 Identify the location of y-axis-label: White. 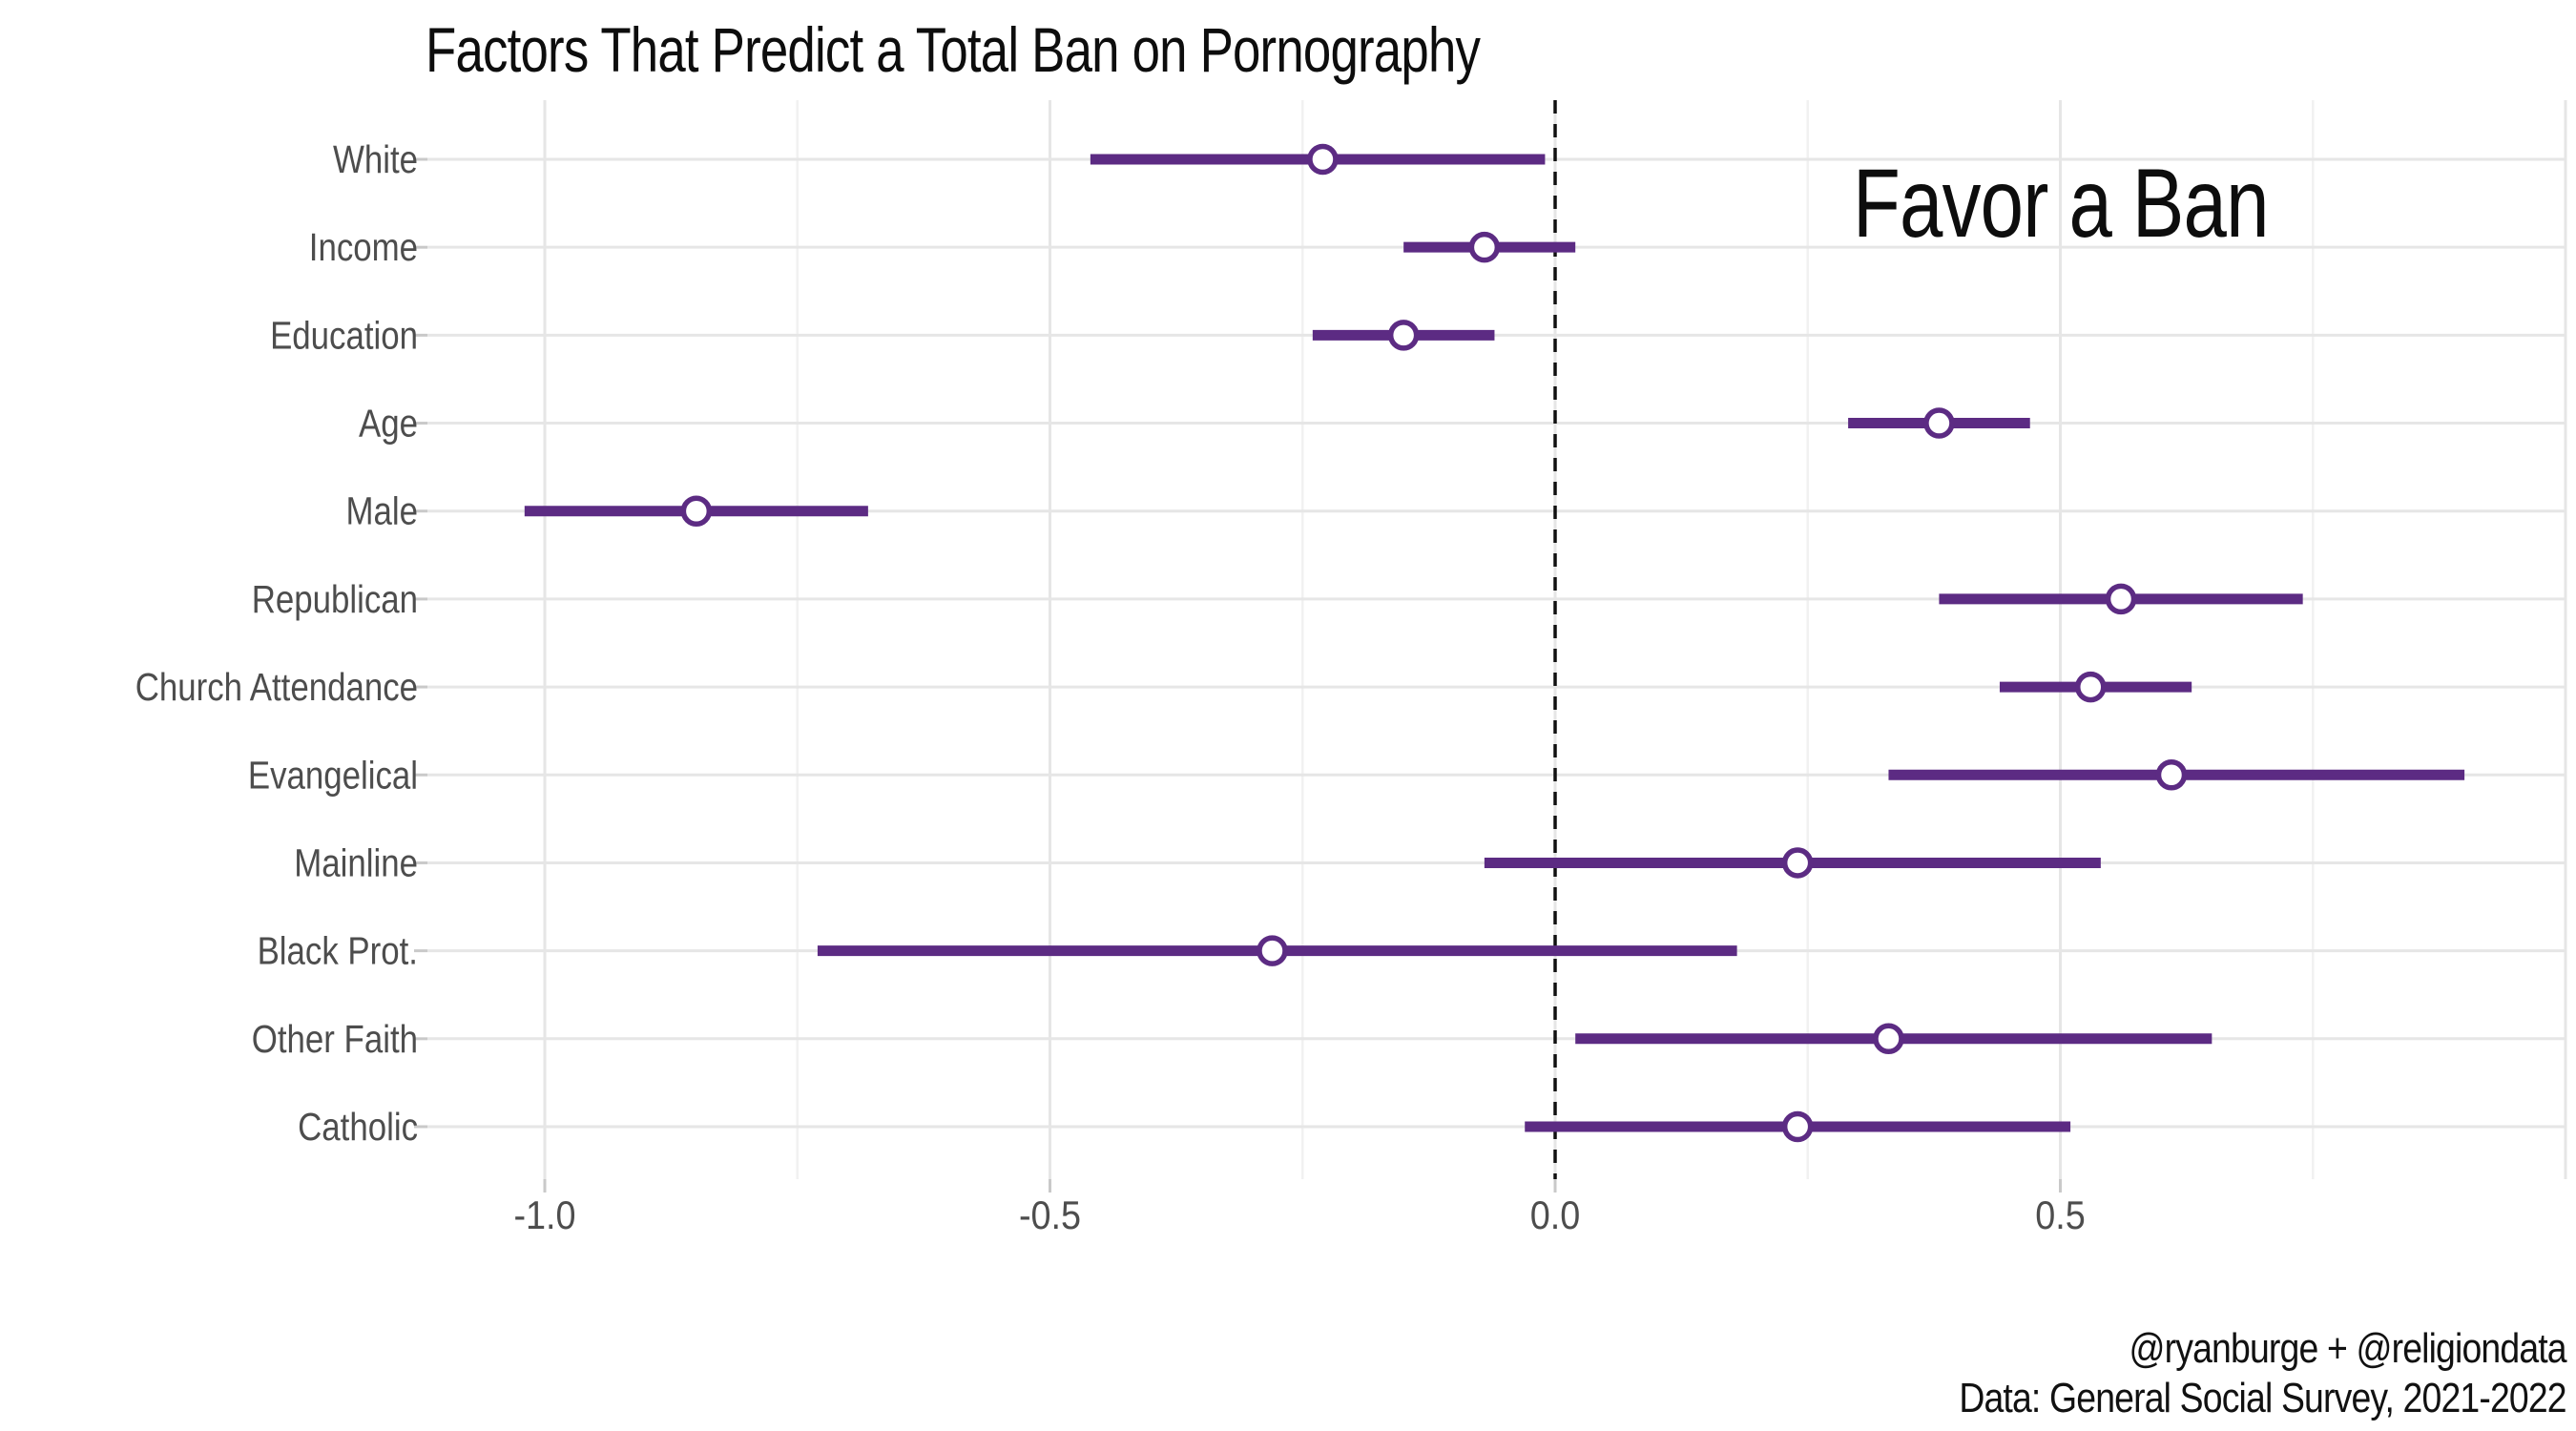
(375, 159).